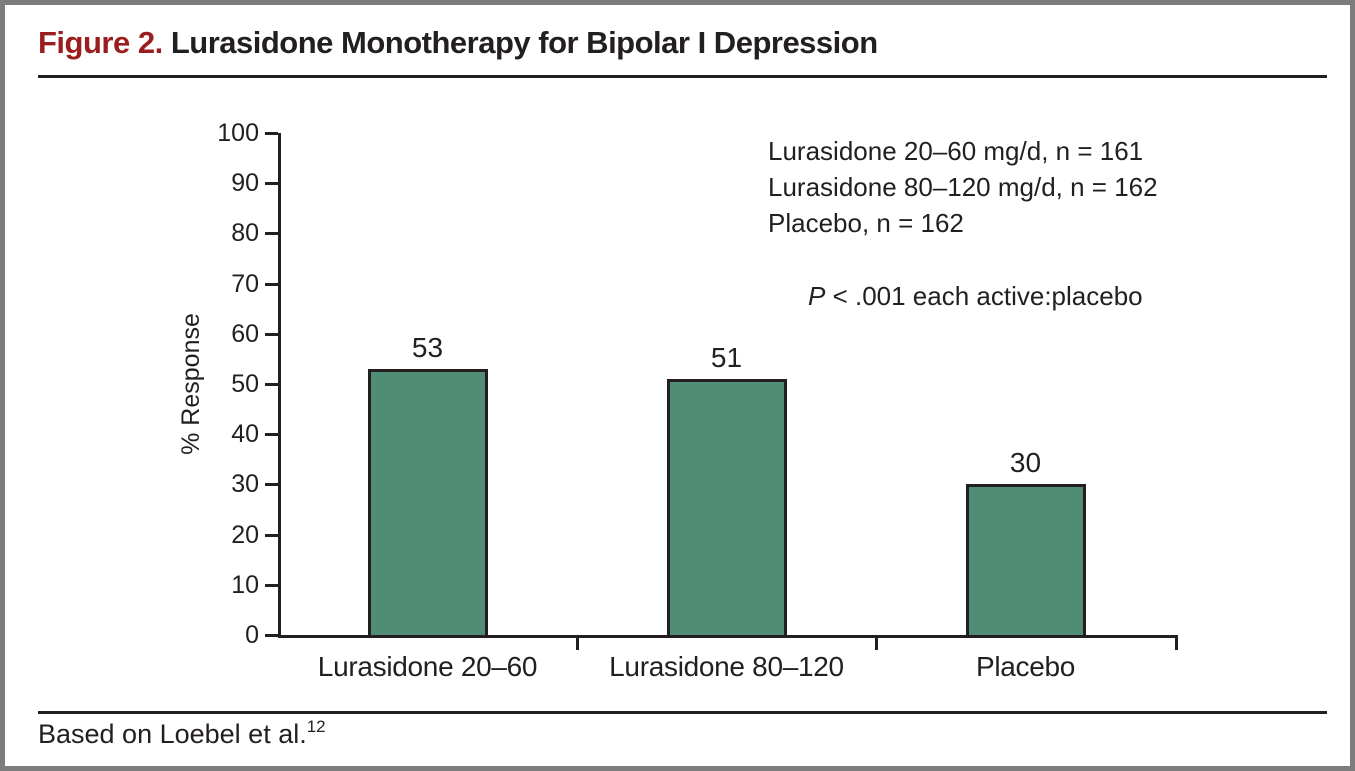 The width and height of the screenshot is (1355, 771). Describe the element at coordinates (956, 151) in the screenshot. I see `legend-line-1: Lurasidone 20–60 mg/d, n = 161` at that location.